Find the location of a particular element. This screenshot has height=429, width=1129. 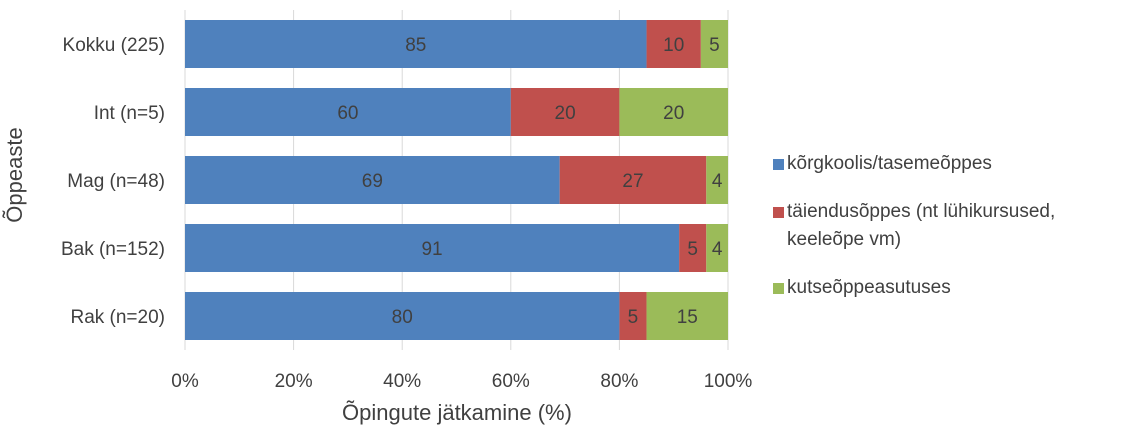

bar-data-label: 69 is located at coordinates (372, 181).